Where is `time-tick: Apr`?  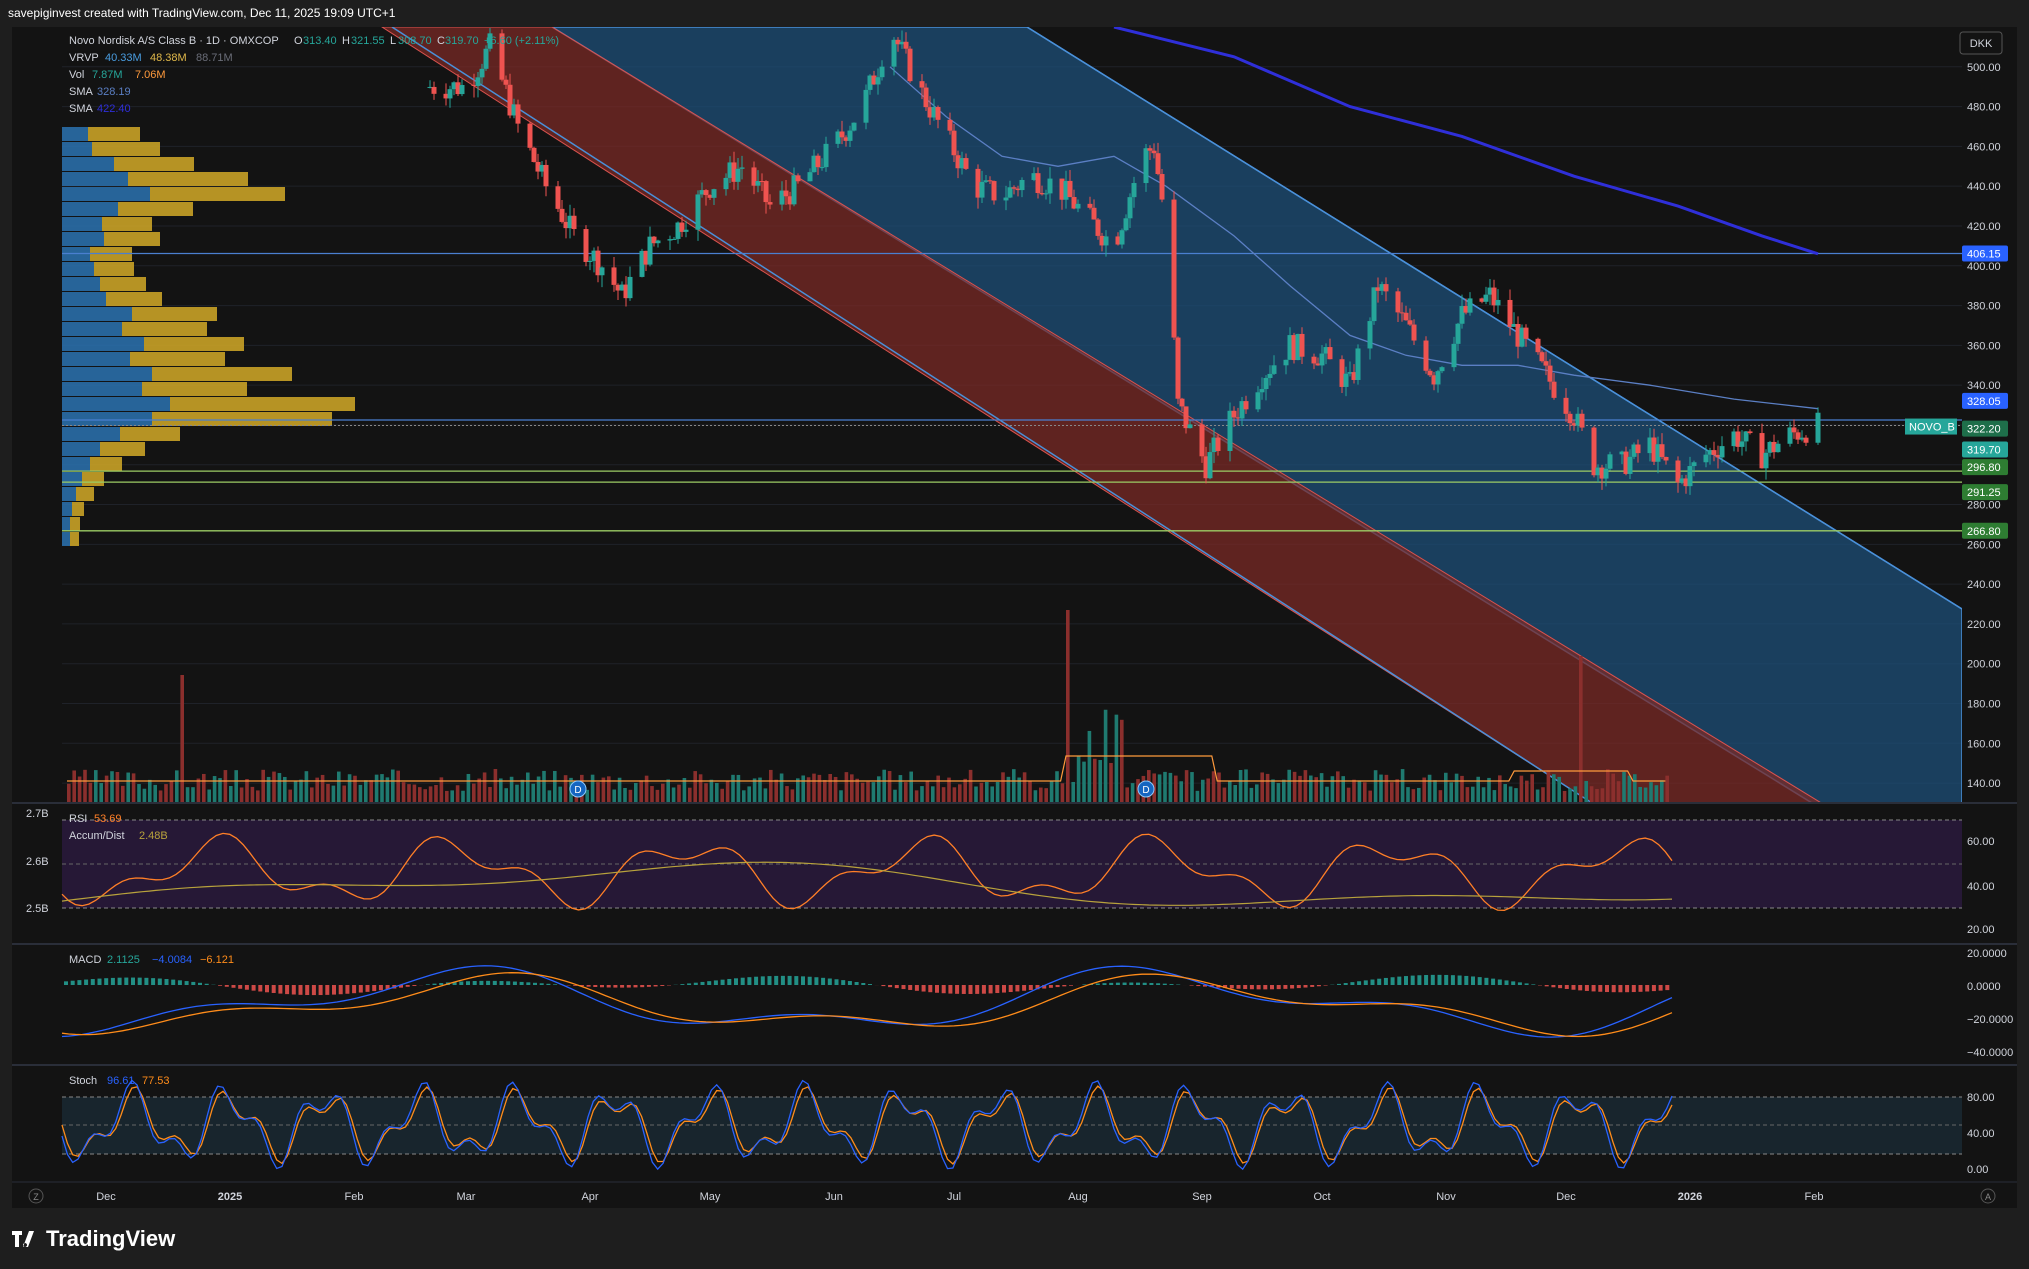
time-tick: Apr is located at coordinates (589, 1197).